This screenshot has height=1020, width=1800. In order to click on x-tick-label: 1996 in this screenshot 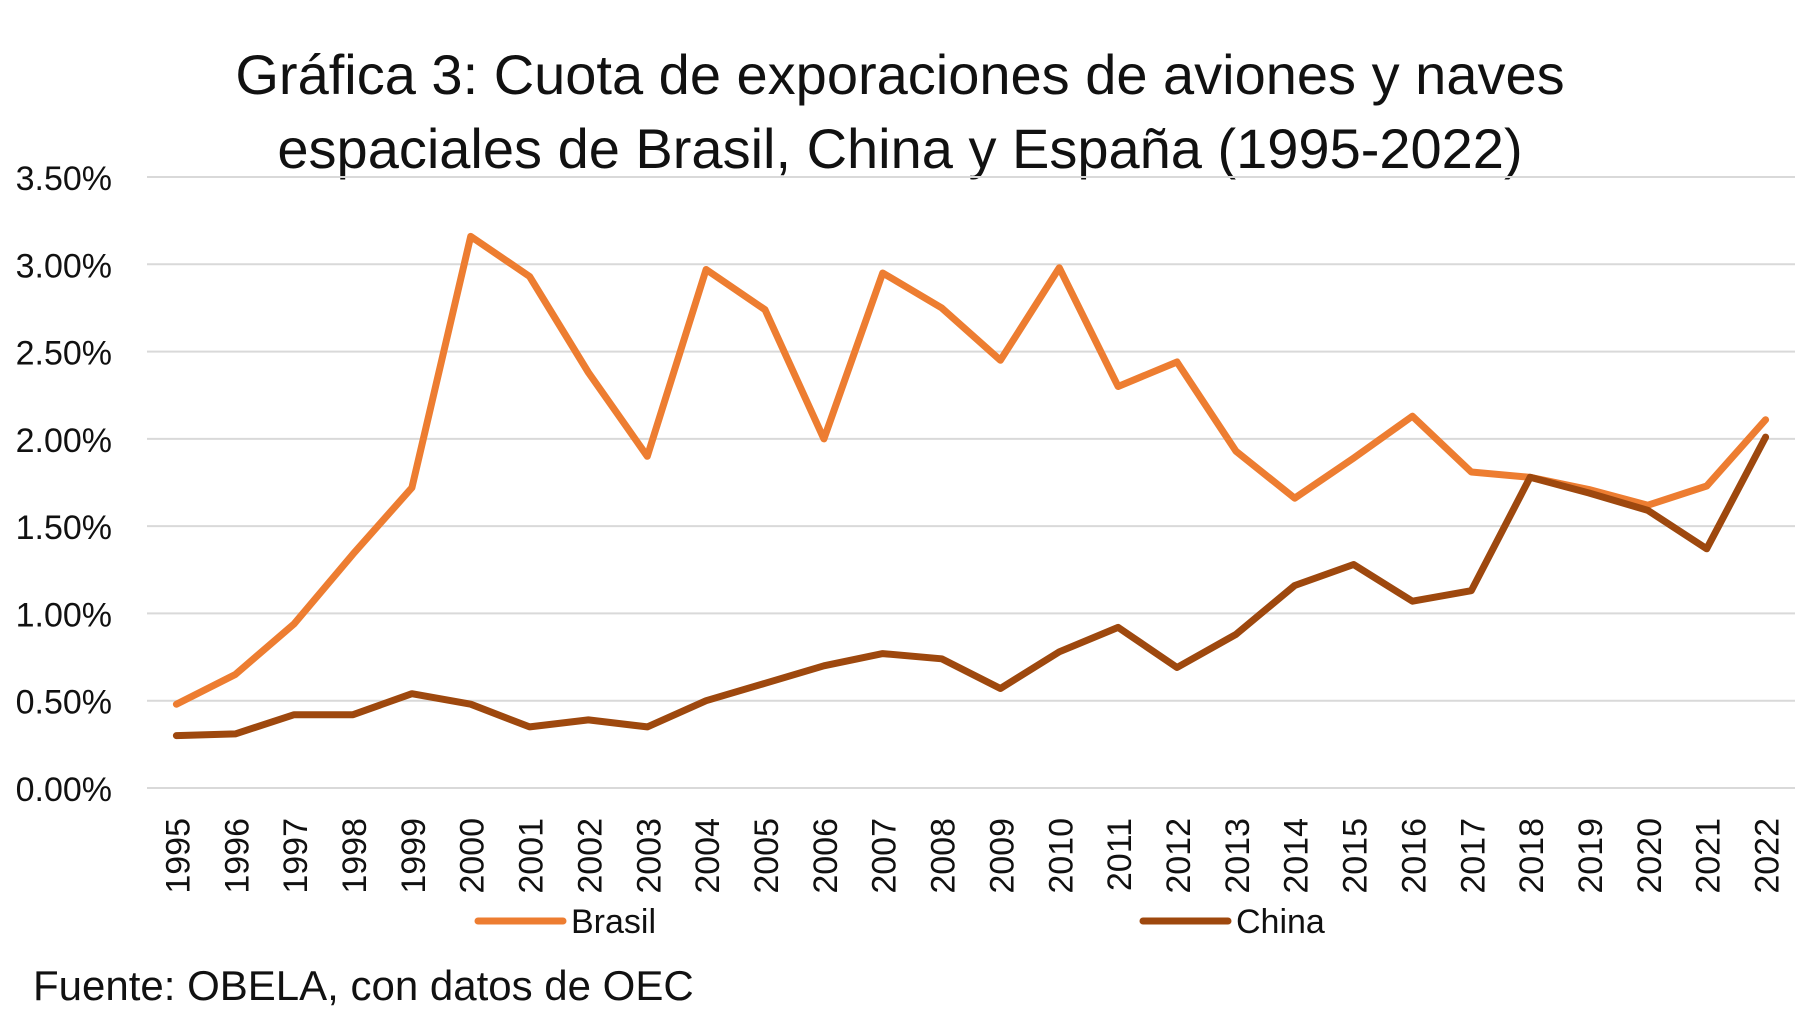, I will do `click(237, 856)`.